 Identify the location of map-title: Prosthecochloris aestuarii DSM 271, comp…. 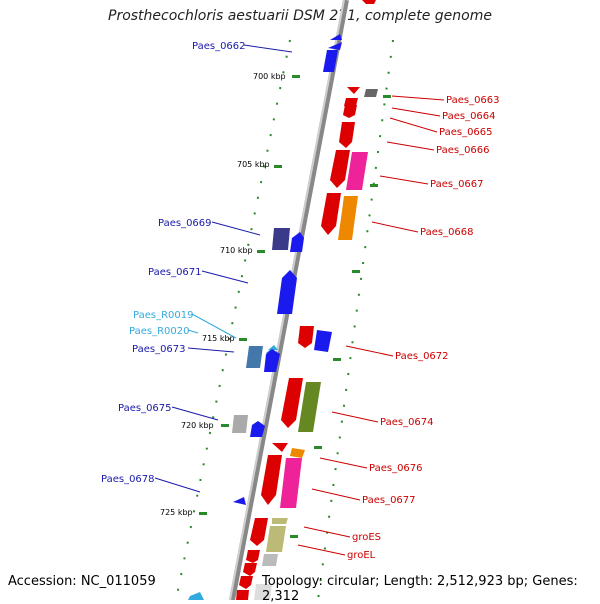
(300, 16).